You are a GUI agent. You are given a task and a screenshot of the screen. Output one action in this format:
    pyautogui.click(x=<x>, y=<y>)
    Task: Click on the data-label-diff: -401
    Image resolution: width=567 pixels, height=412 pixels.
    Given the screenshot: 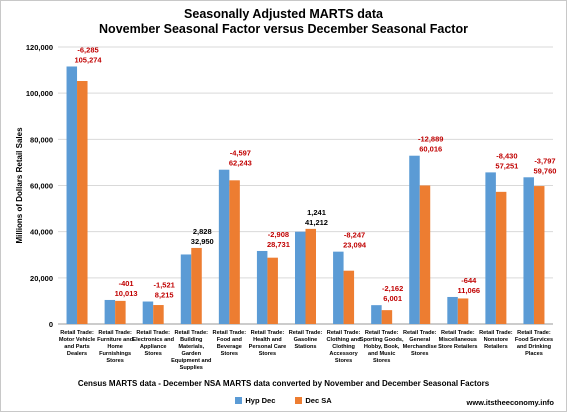 What is the action you would take?
    pyautogui.click(x=126, y=283)
    